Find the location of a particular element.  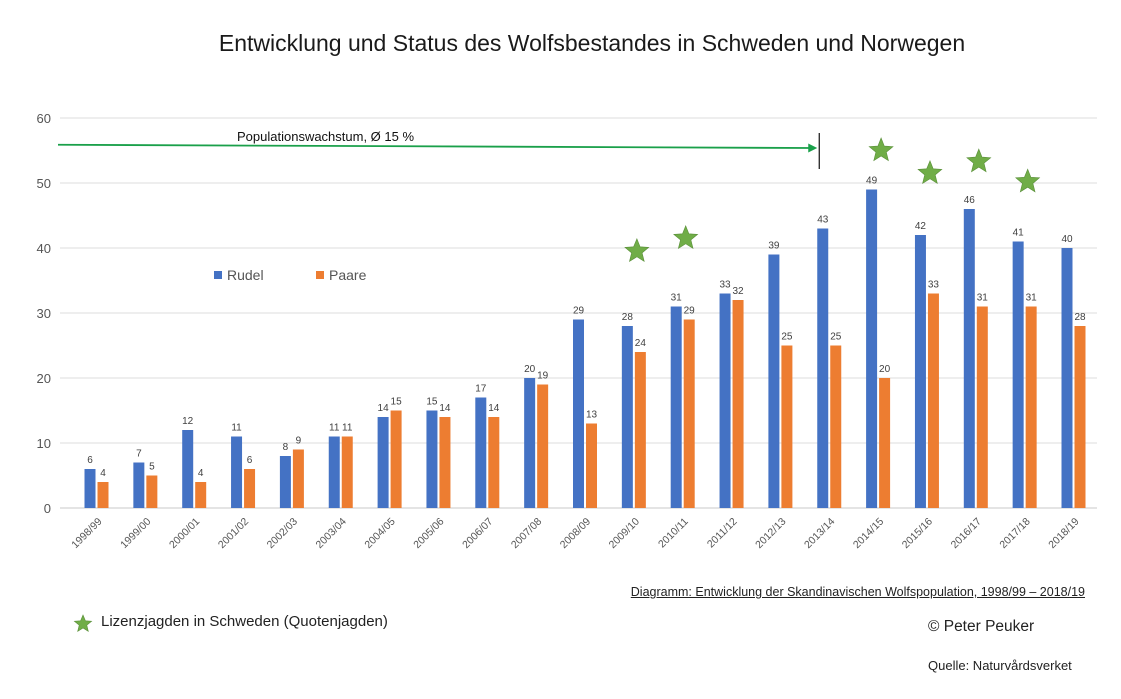

x-tick-label: 2010/11 is located at coordinates (673, 533).